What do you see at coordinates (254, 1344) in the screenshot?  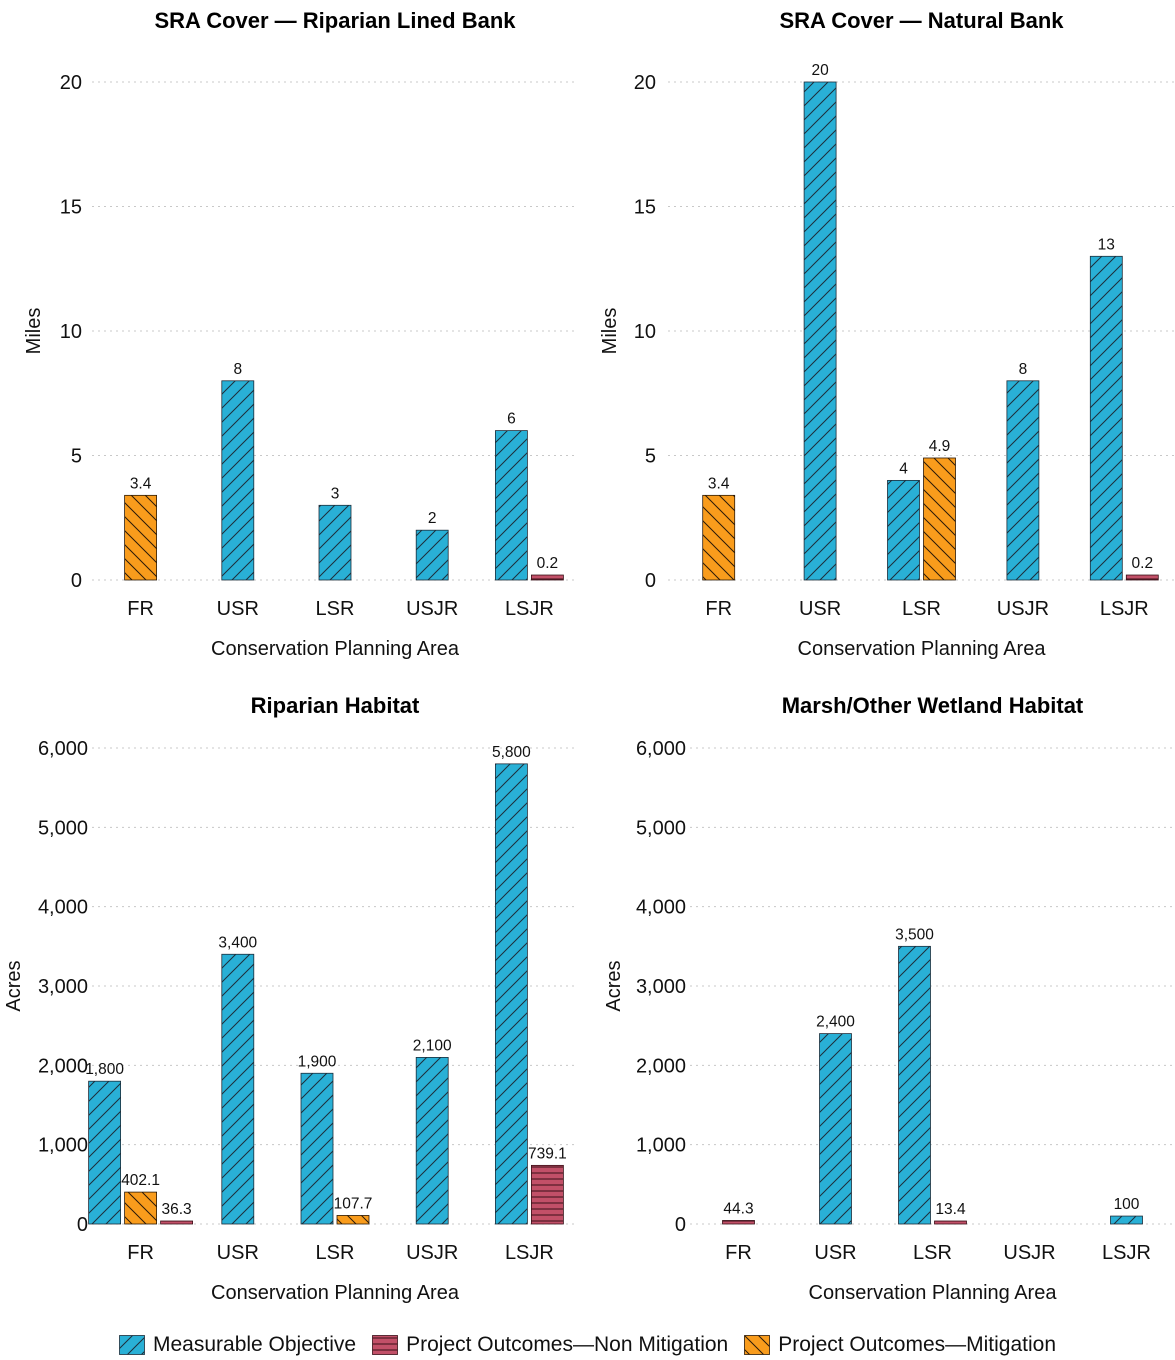 I see `legend-label-objective: Measurable Objective` at bounding box center [254, 1344].